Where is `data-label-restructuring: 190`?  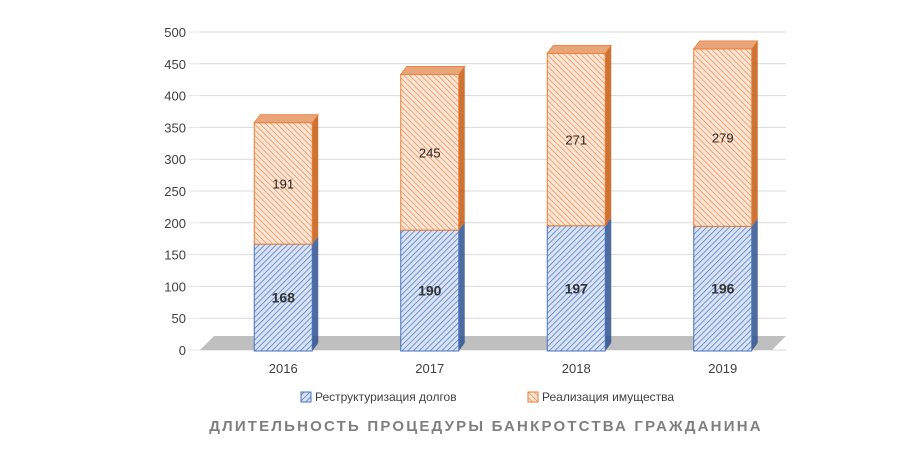
data-label-restructuring: 190 is located at coordinates (430, 291).